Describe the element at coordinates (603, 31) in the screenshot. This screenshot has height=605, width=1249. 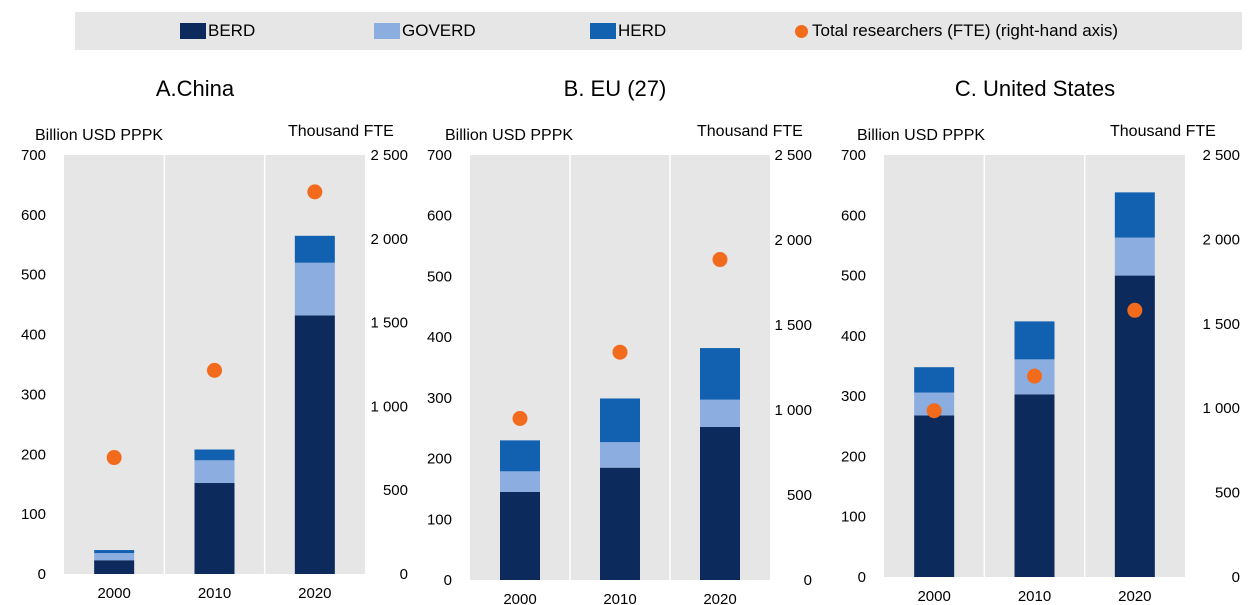
I see `legend-swatch-herd` at that location.